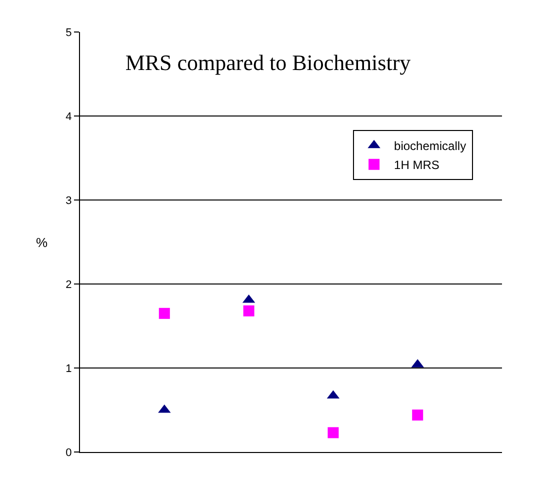 This screenshot has width=536, height=485. Describe the element at coordinates (69, 284) in the screenshot. I see `y-tick-label: 2` at that location.